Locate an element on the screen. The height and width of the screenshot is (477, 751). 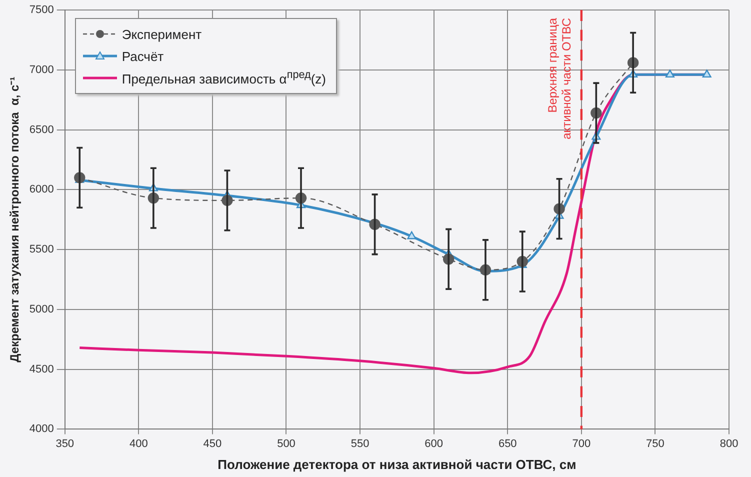
y-tick-label: 4000 is located at coordinates (41, 429).